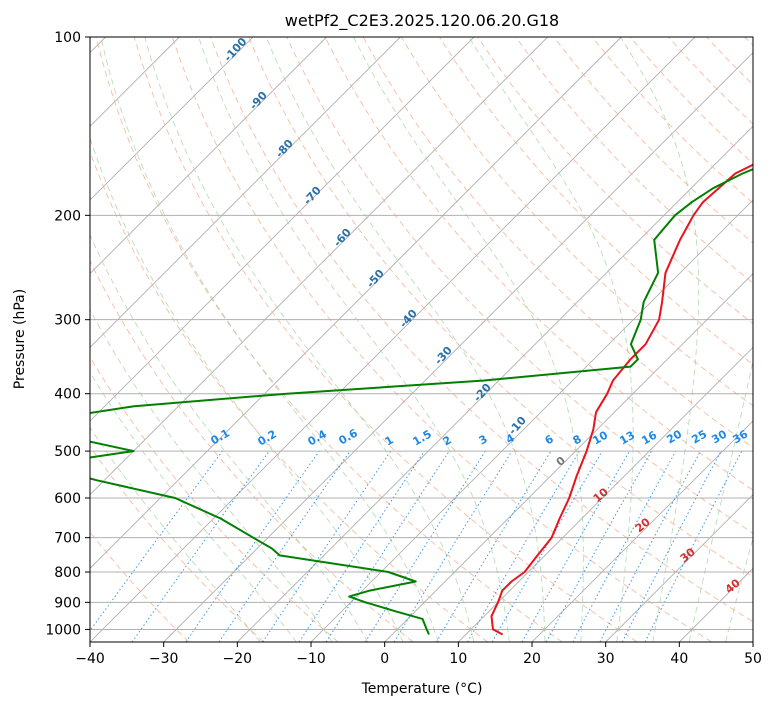  Describe the element at coordinates (753, 659) in the screenshot. I see `x-tick-label: 50` at that location.